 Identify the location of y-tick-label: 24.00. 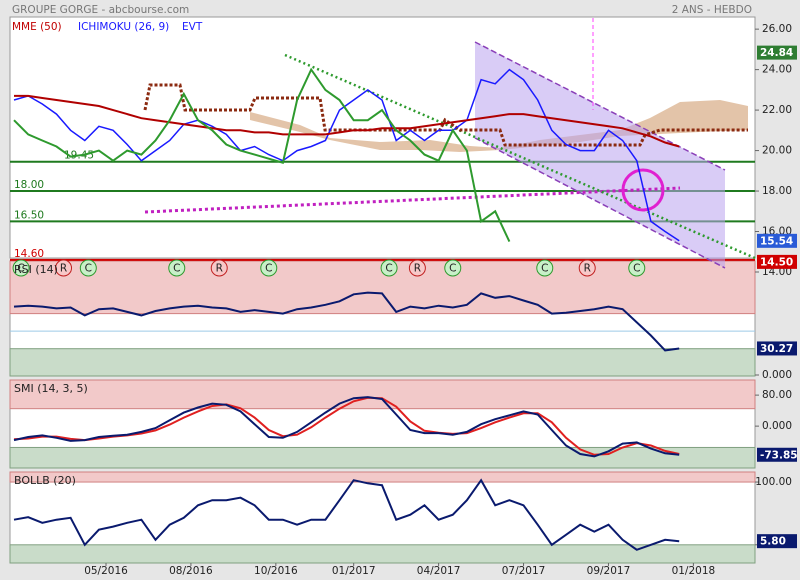
(777, 70).